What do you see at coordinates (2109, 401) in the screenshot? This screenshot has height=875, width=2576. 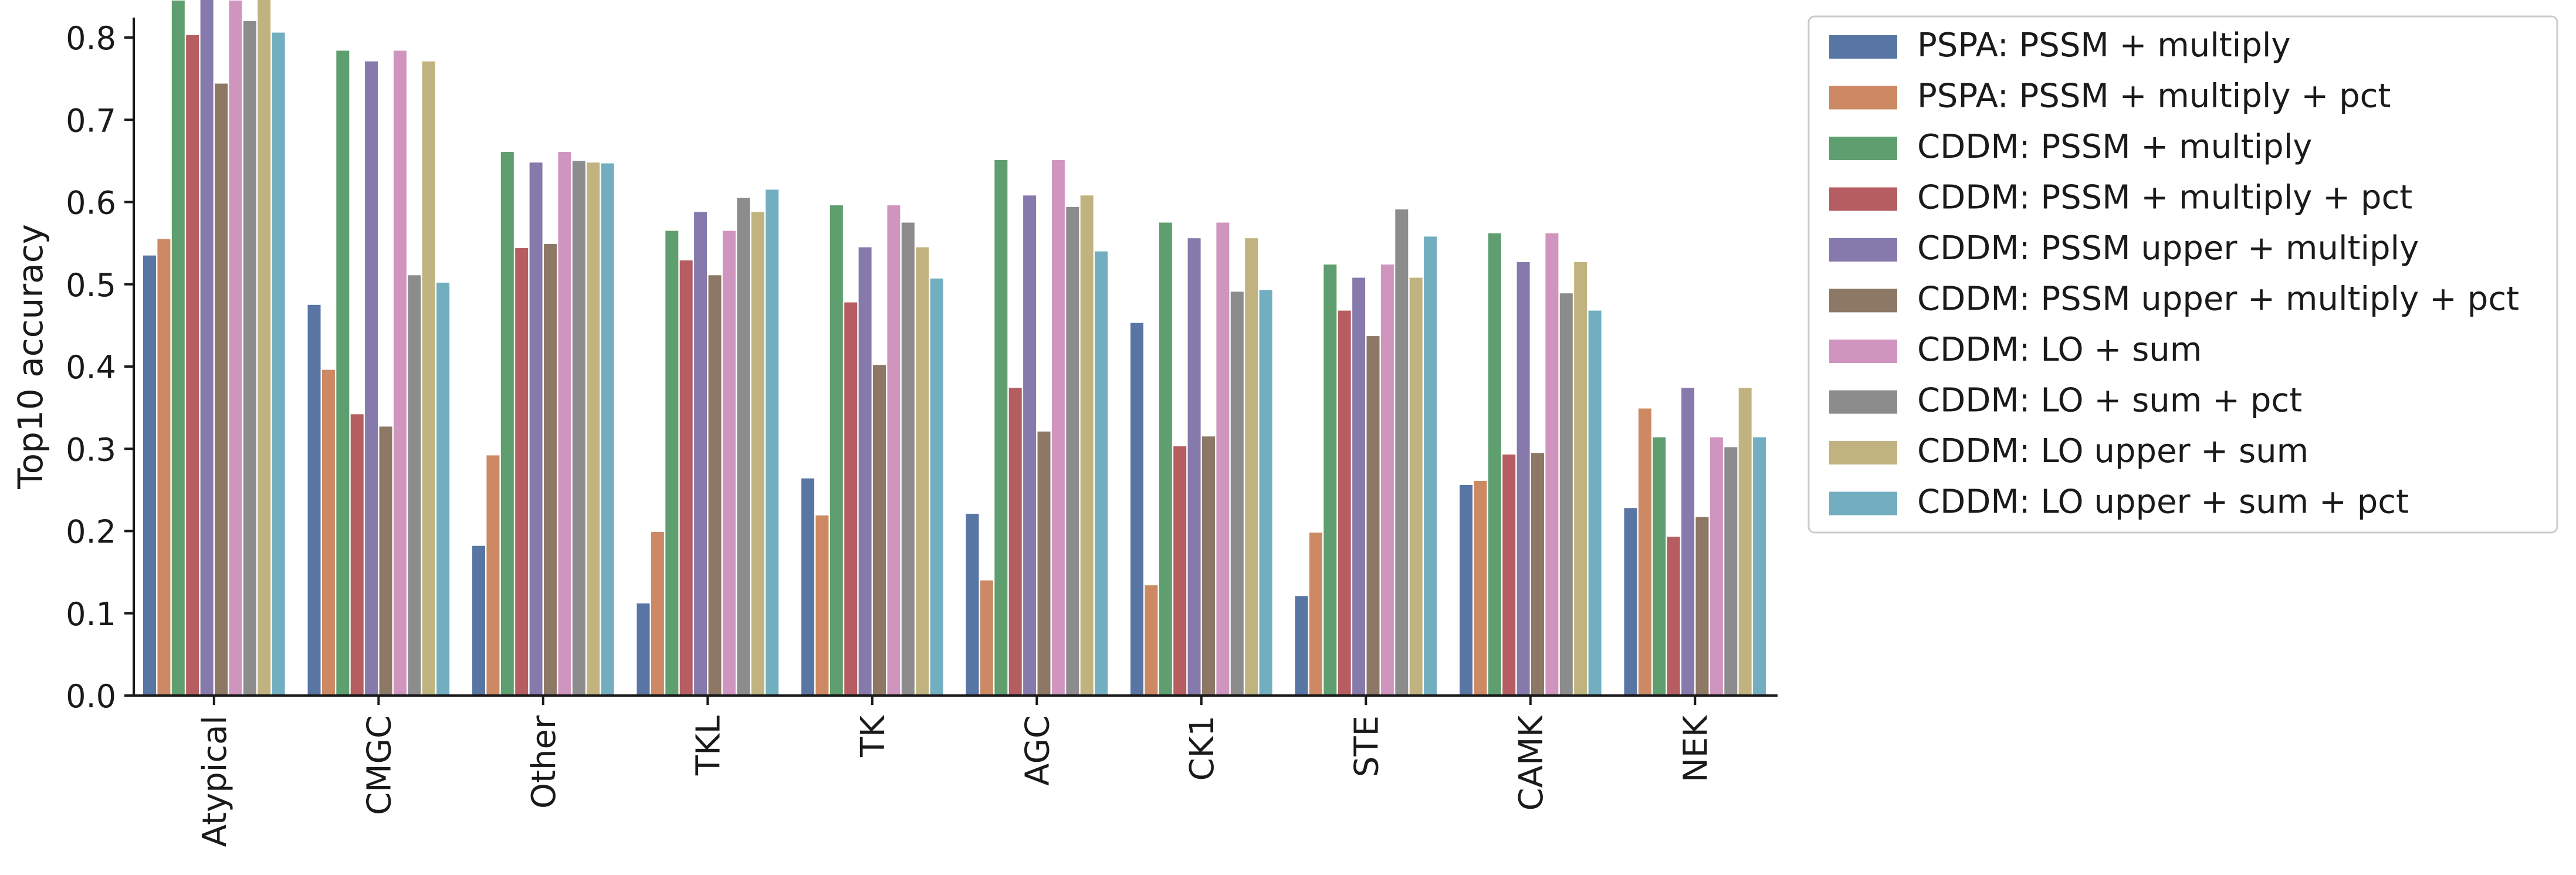 I see `legend-label: CDDM: LO + sum + pct` at bounding box center [2109, 401].